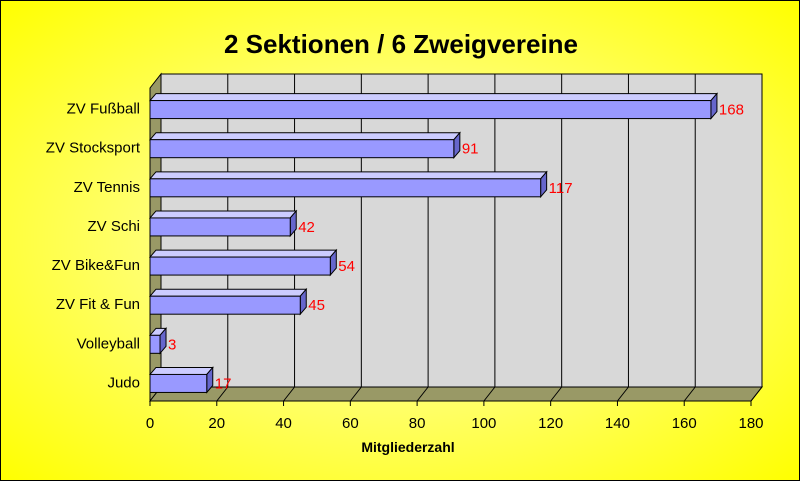 This screenshot has width=800, height=482. What do you see at coordinates (316, 305) in the screenshot?
I see `data-label: 45` at bounding box center [316, 305].